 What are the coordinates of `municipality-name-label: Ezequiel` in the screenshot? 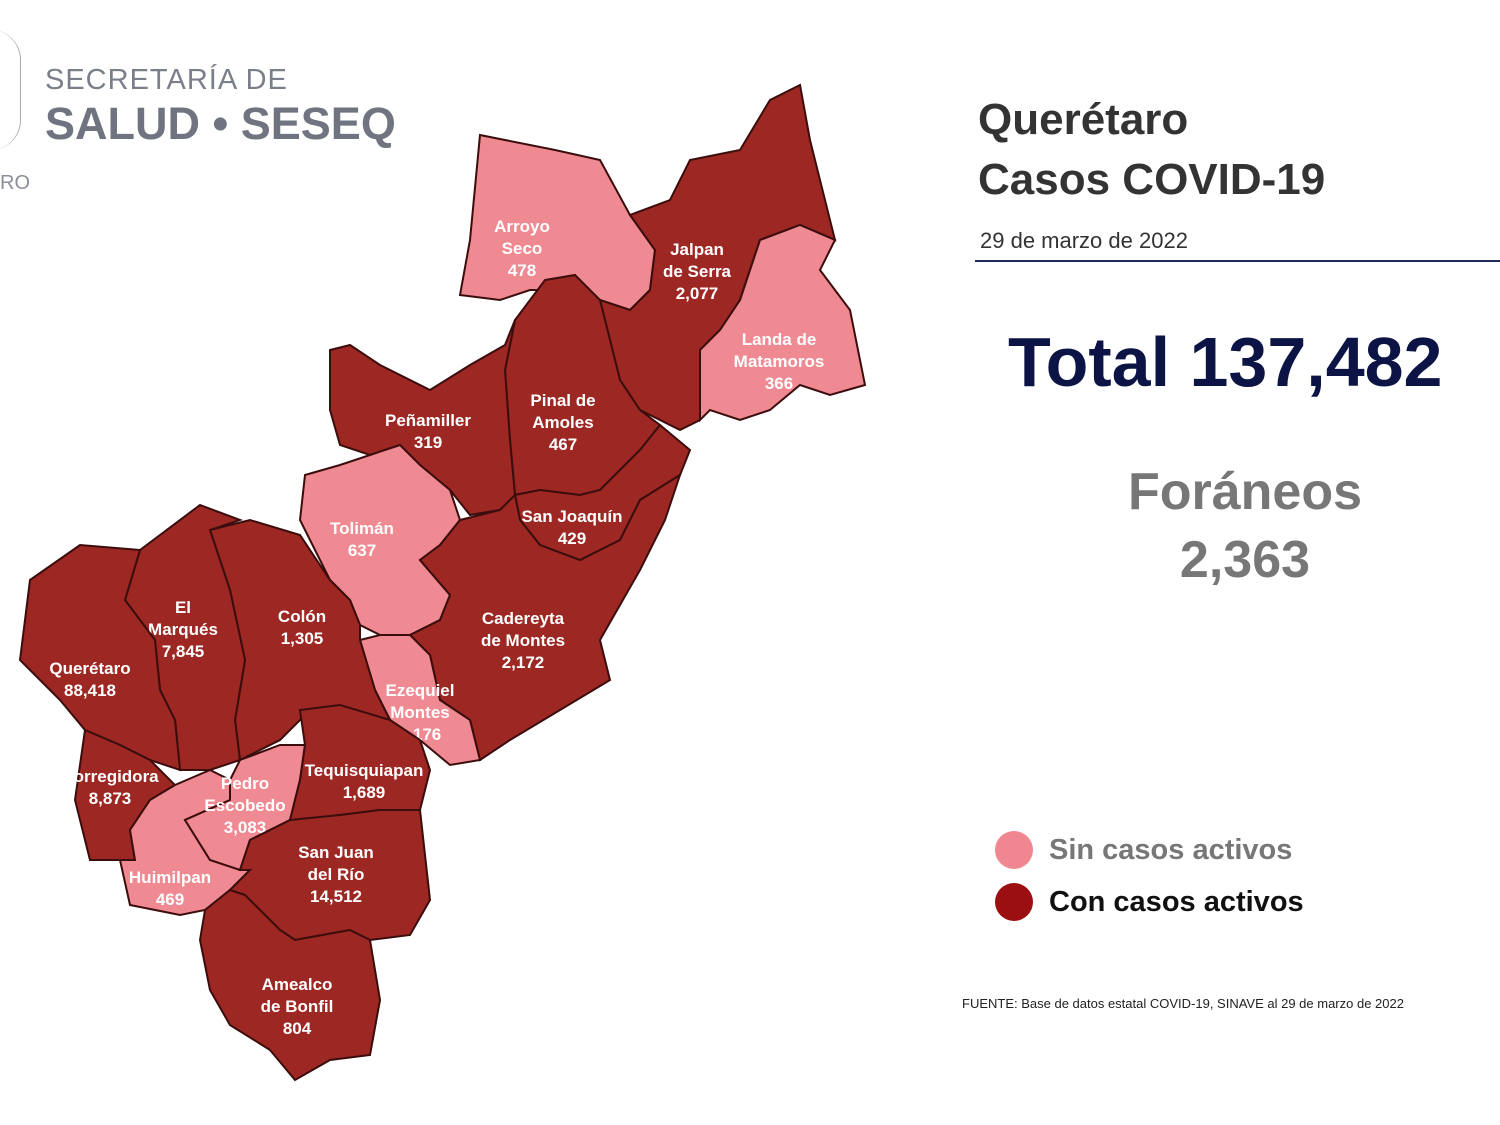 It's located at (420, 690).